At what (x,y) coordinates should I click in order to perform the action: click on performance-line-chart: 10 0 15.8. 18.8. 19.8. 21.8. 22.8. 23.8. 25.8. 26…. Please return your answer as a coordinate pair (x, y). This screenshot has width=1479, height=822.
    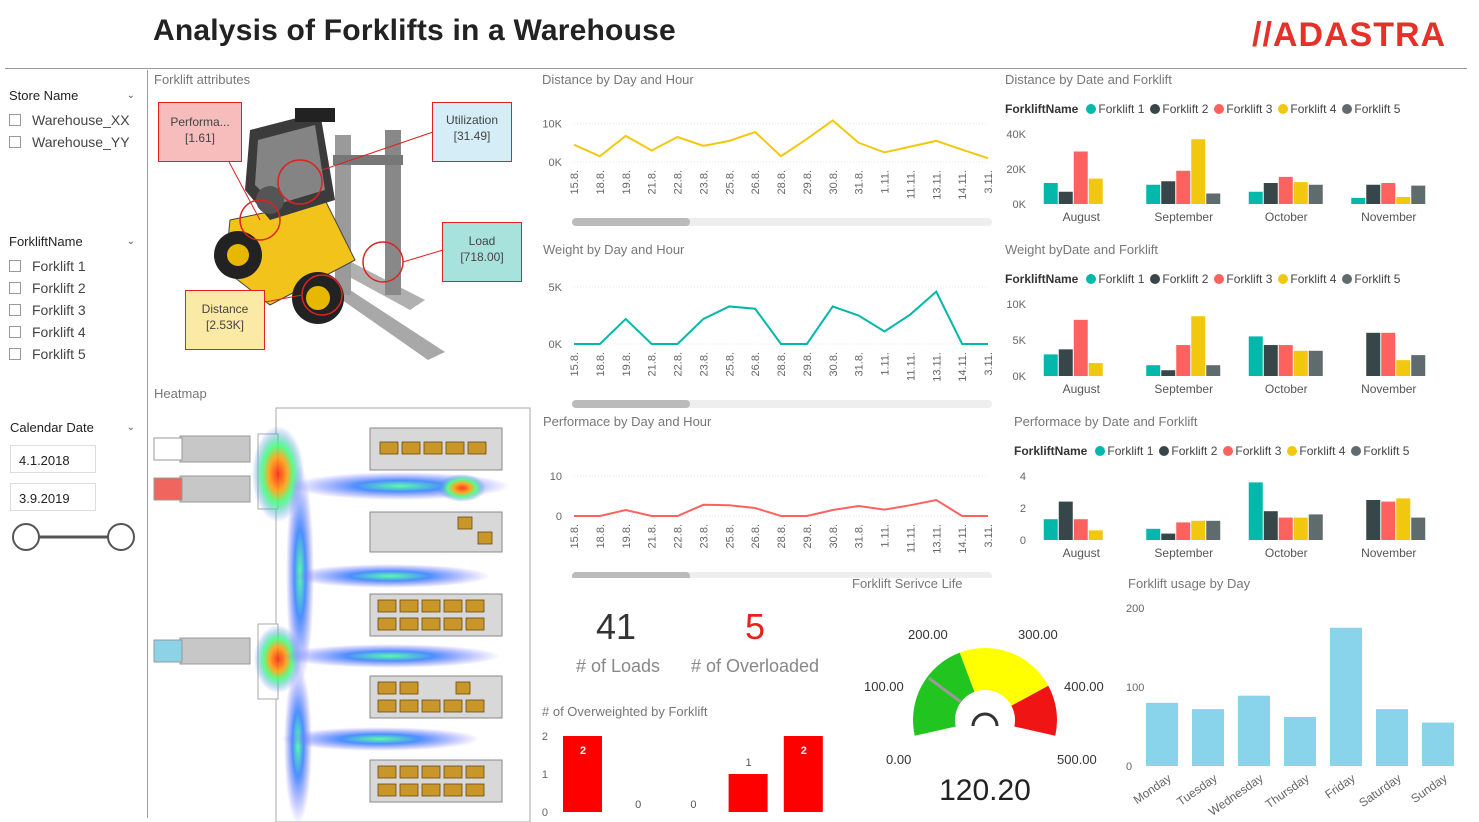
    Looking at the image, I should click on (768, 509).